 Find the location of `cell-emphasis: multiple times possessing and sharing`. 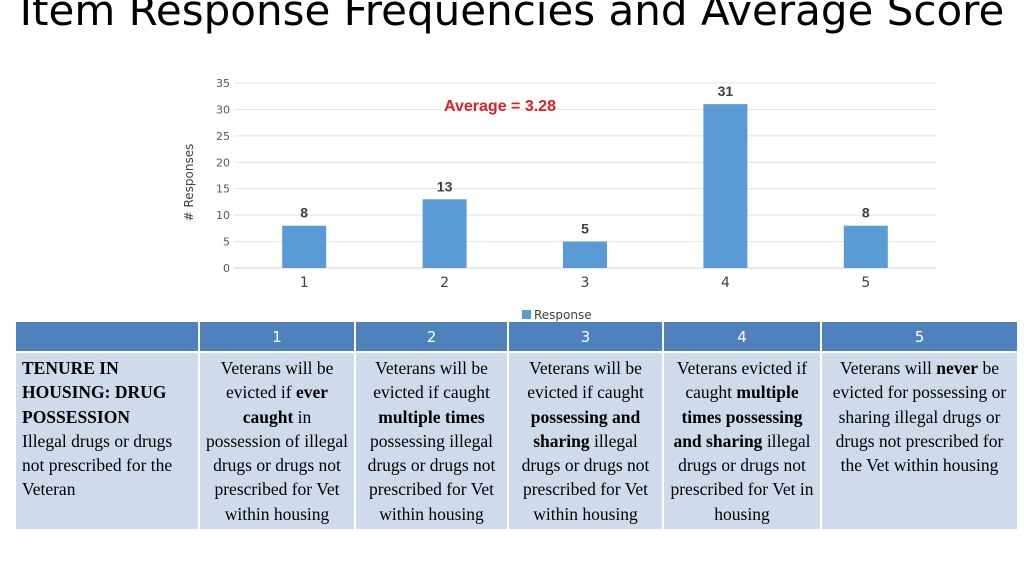

cell-emphasis: multiple times possessing and sharing is located at coordinates (738, 416).